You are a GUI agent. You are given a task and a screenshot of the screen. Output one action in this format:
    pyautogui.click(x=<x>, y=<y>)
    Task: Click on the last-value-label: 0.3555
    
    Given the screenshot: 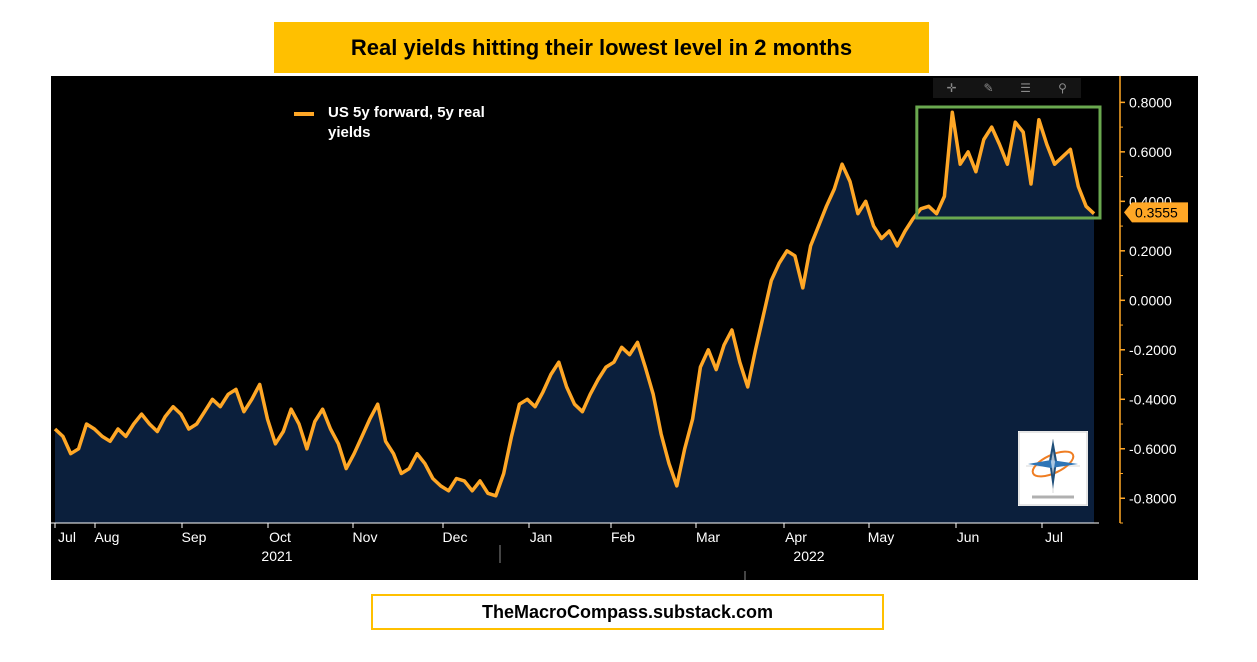 What is the action you would take?
    pyautogui.click(x=1156, y=212)
    